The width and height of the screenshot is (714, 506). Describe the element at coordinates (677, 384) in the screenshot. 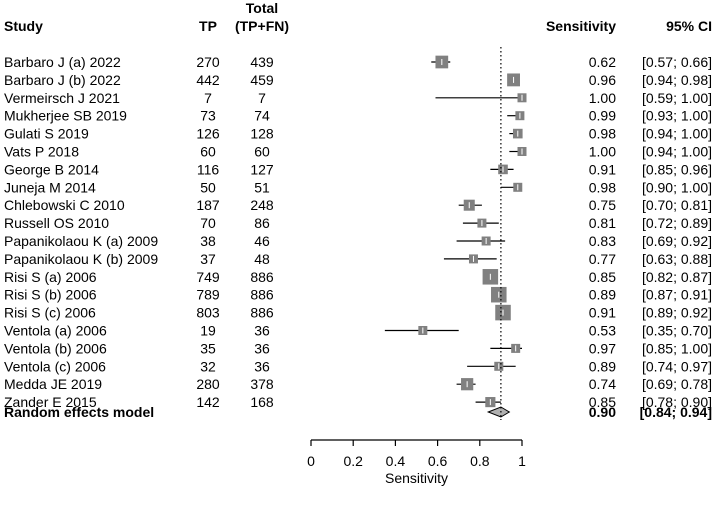

I see `ci-value: [0.69; 0.78]` at that location.